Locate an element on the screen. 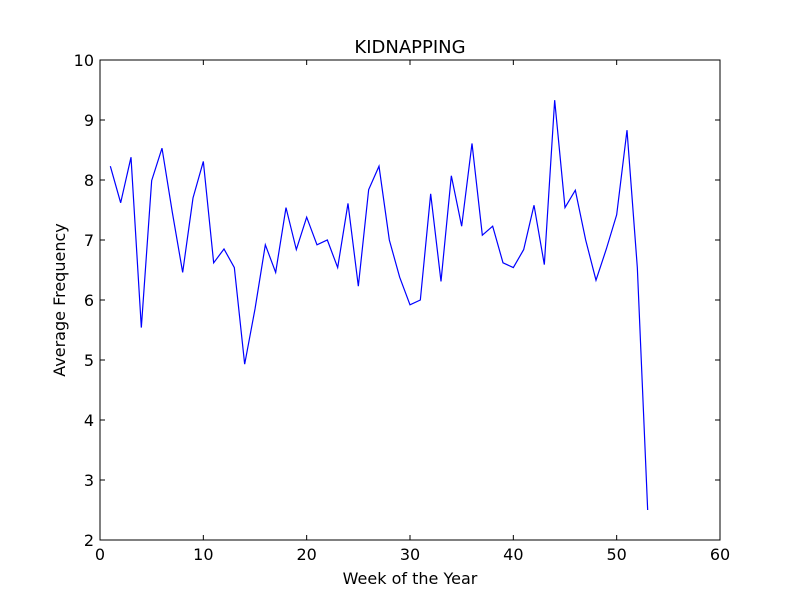 The height and width of the screenshot is (600, 800). y-tick-label: 4 is located at coordinates (89, 420).